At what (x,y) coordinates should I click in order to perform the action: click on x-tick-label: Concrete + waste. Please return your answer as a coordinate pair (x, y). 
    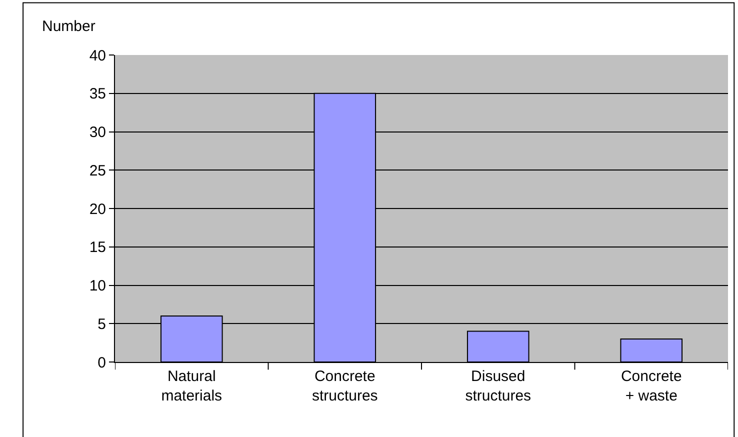
    Looking at the image, I should click on (651, 386).